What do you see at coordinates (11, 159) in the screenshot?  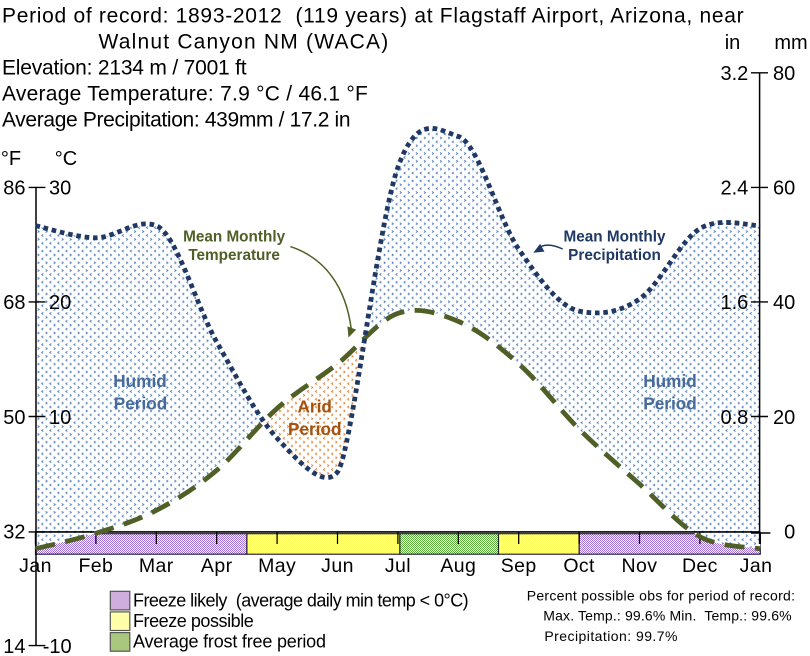 I see `svg-text: °F` at bounding box center [11, 159].